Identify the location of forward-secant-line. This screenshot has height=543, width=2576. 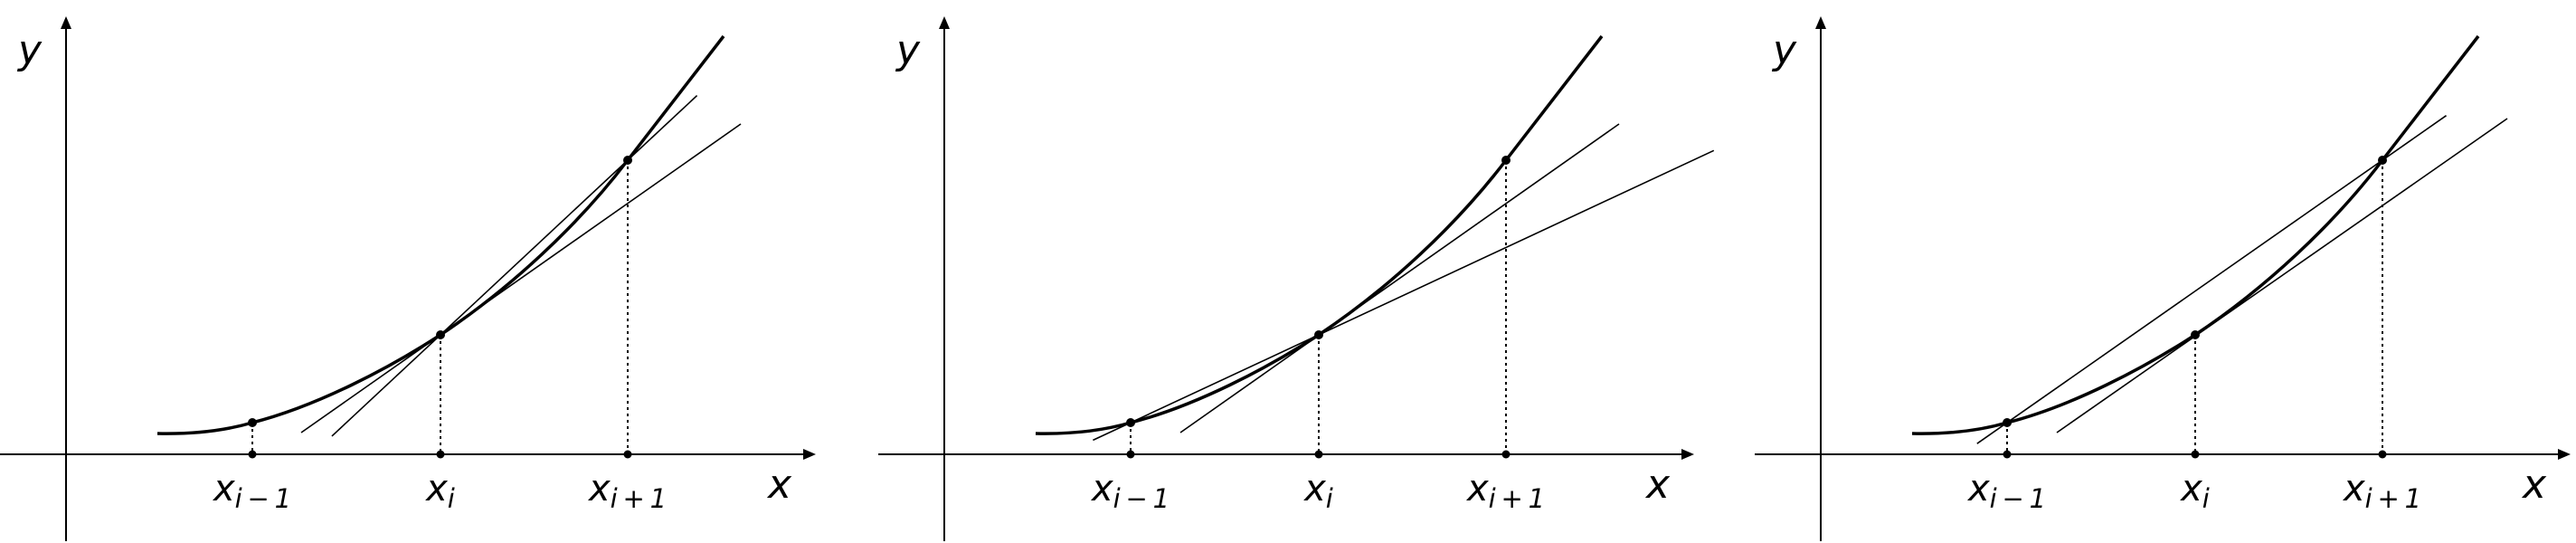
(514, 266).